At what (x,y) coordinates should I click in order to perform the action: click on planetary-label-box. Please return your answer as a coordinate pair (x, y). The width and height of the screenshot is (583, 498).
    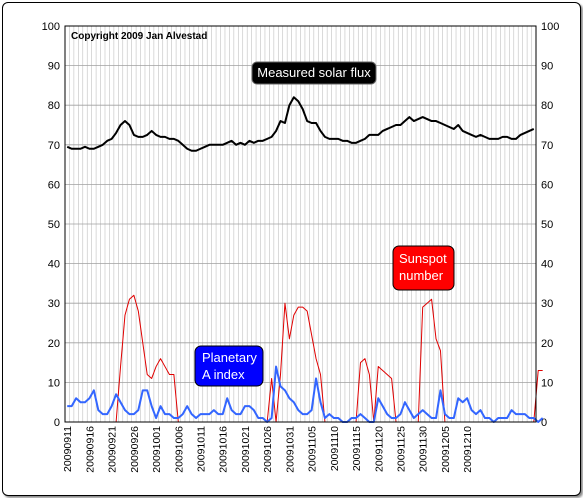
    Looking at the image, I should click on (229, 366).